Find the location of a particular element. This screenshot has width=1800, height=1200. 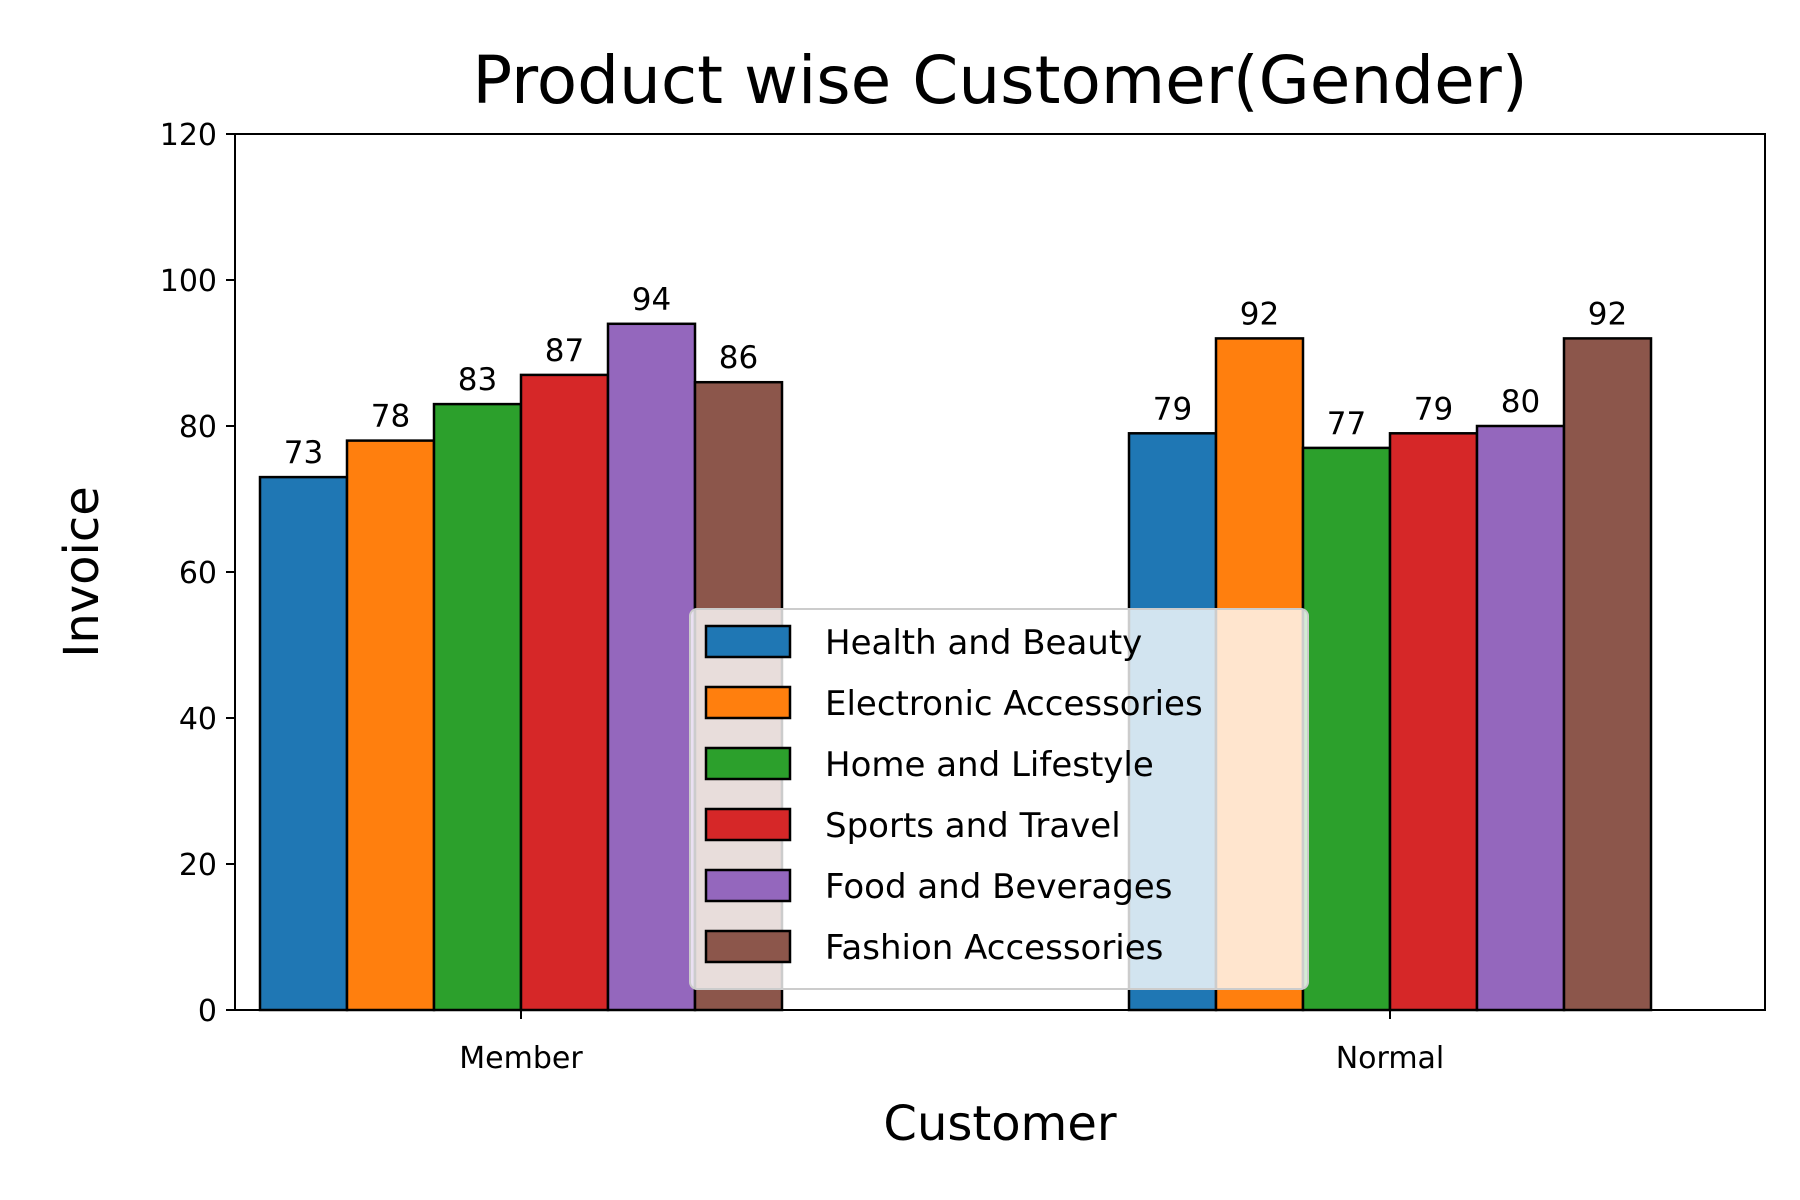

legend-entry-label: Health and Beauty is located at coordinates (983, 643).